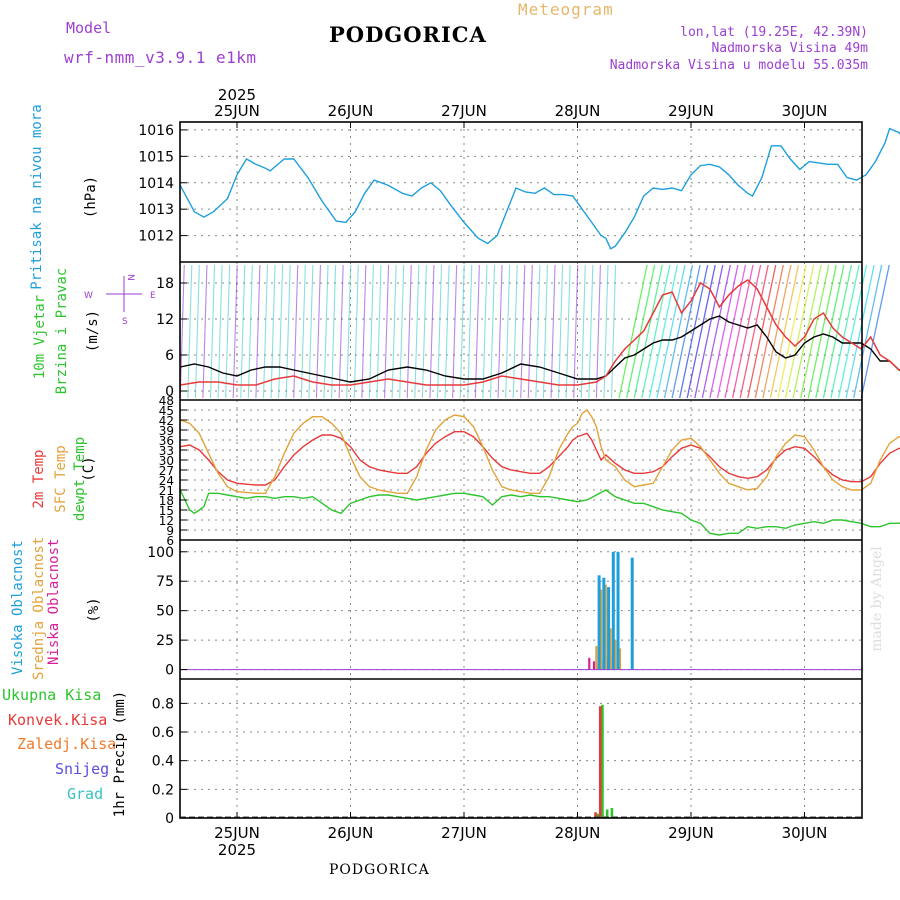  Describe the element at coordinates (237, 95) in the screenshot. I see `year-label-top: 2025` at that location.